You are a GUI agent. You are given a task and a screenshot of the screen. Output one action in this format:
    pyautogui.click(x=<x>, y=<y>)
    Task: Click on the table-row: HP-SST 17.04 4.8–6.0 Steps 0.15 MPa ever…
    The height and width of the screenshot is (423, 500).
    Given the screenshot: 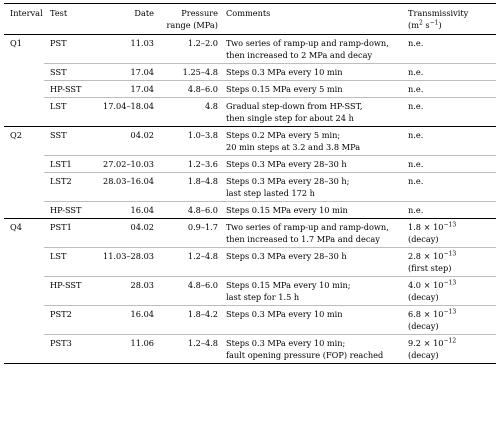 What is the action you would take?
    pyautogui.click(x=250, y=89)
    